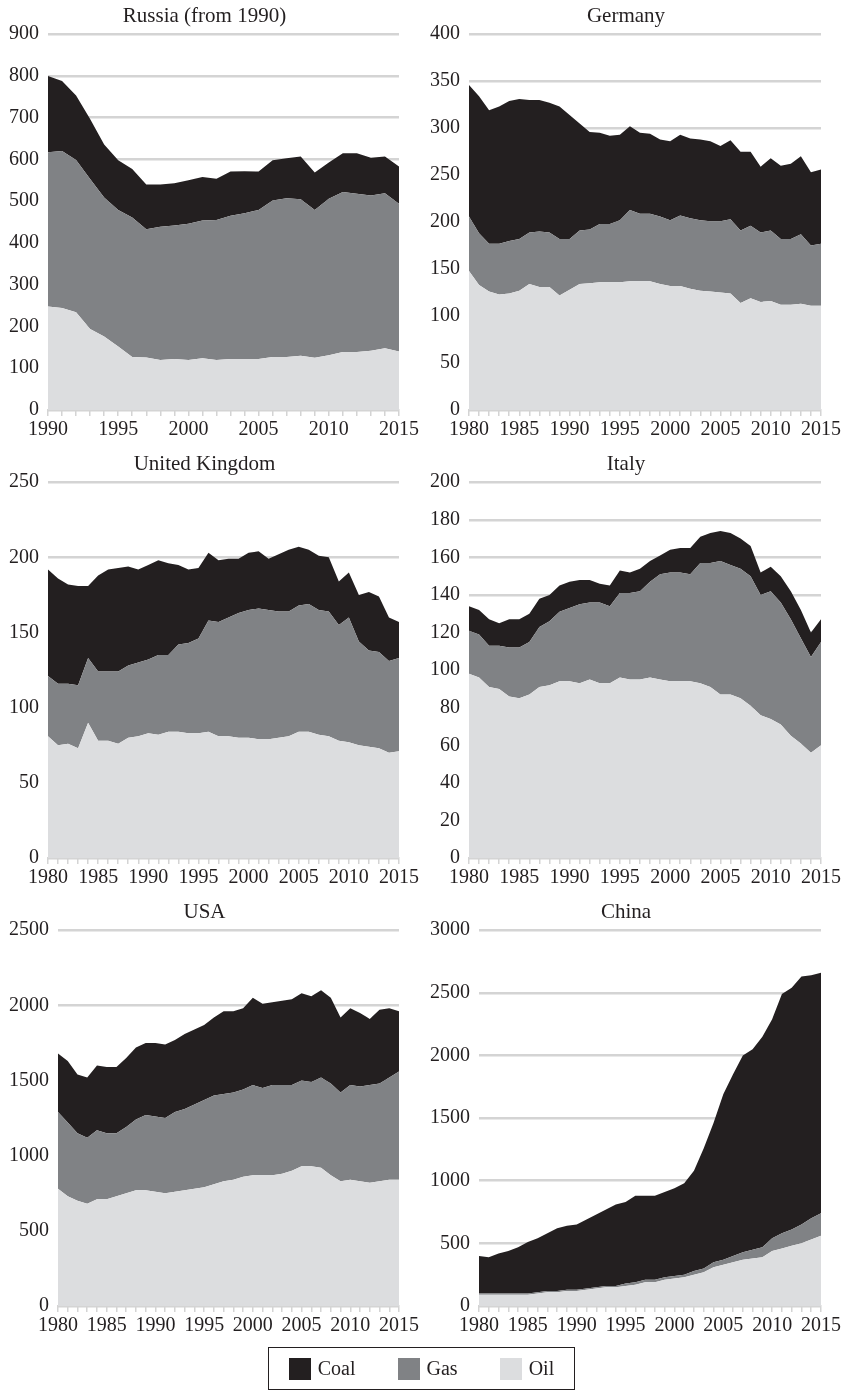  Describe the element at coordinates (204, 15) in the screenshot. I see `chart-title: Russia (from 1990)` at that location.